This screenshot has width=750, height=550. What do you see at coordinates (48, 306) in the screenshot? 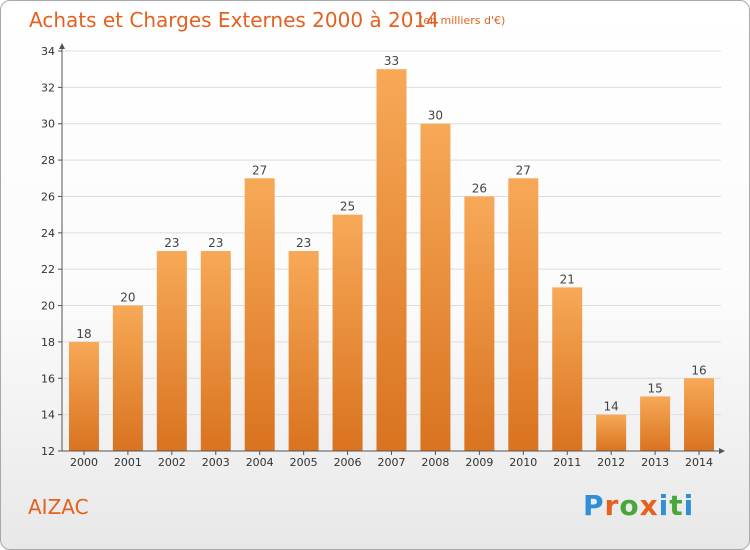
I see `y-tick-label: 20` at bounding box center [48, 306].